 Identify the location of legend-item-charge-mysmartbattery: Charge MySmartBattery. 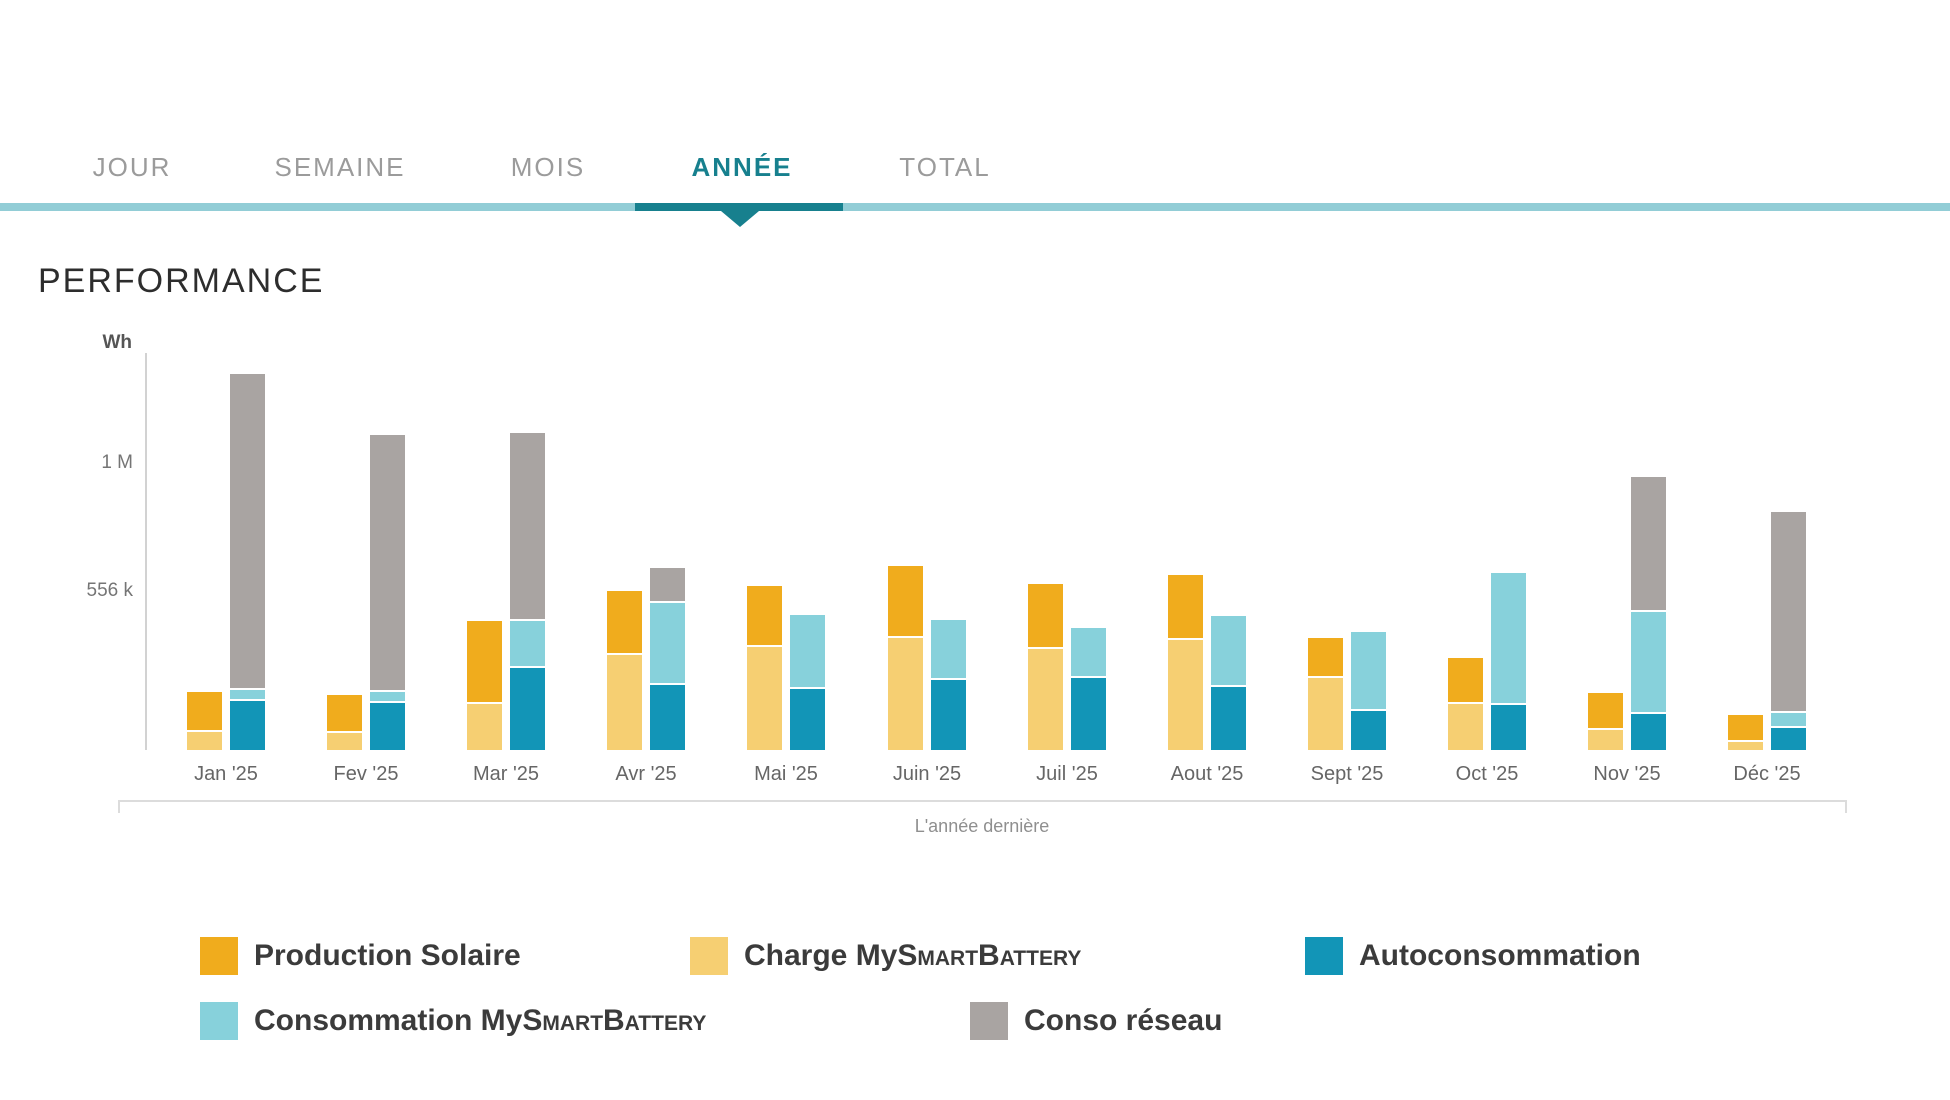
(885, 956).